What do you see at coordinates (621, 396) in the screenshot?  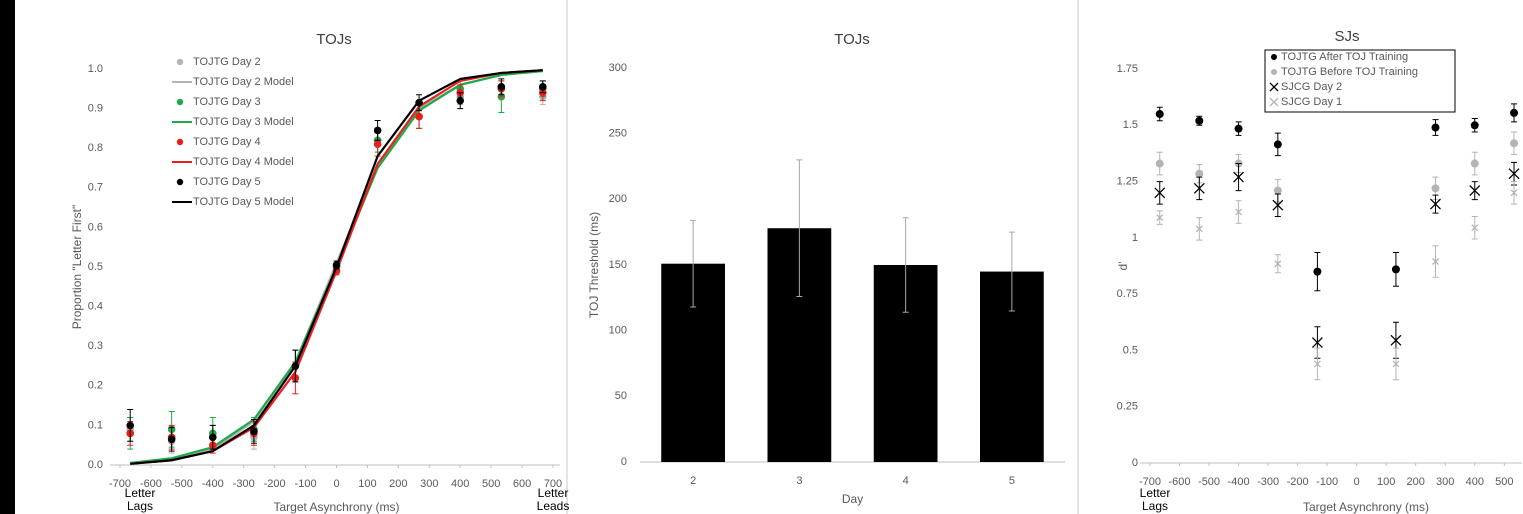 I see `y-tick-label: 50` at bounding box center [621, 396].